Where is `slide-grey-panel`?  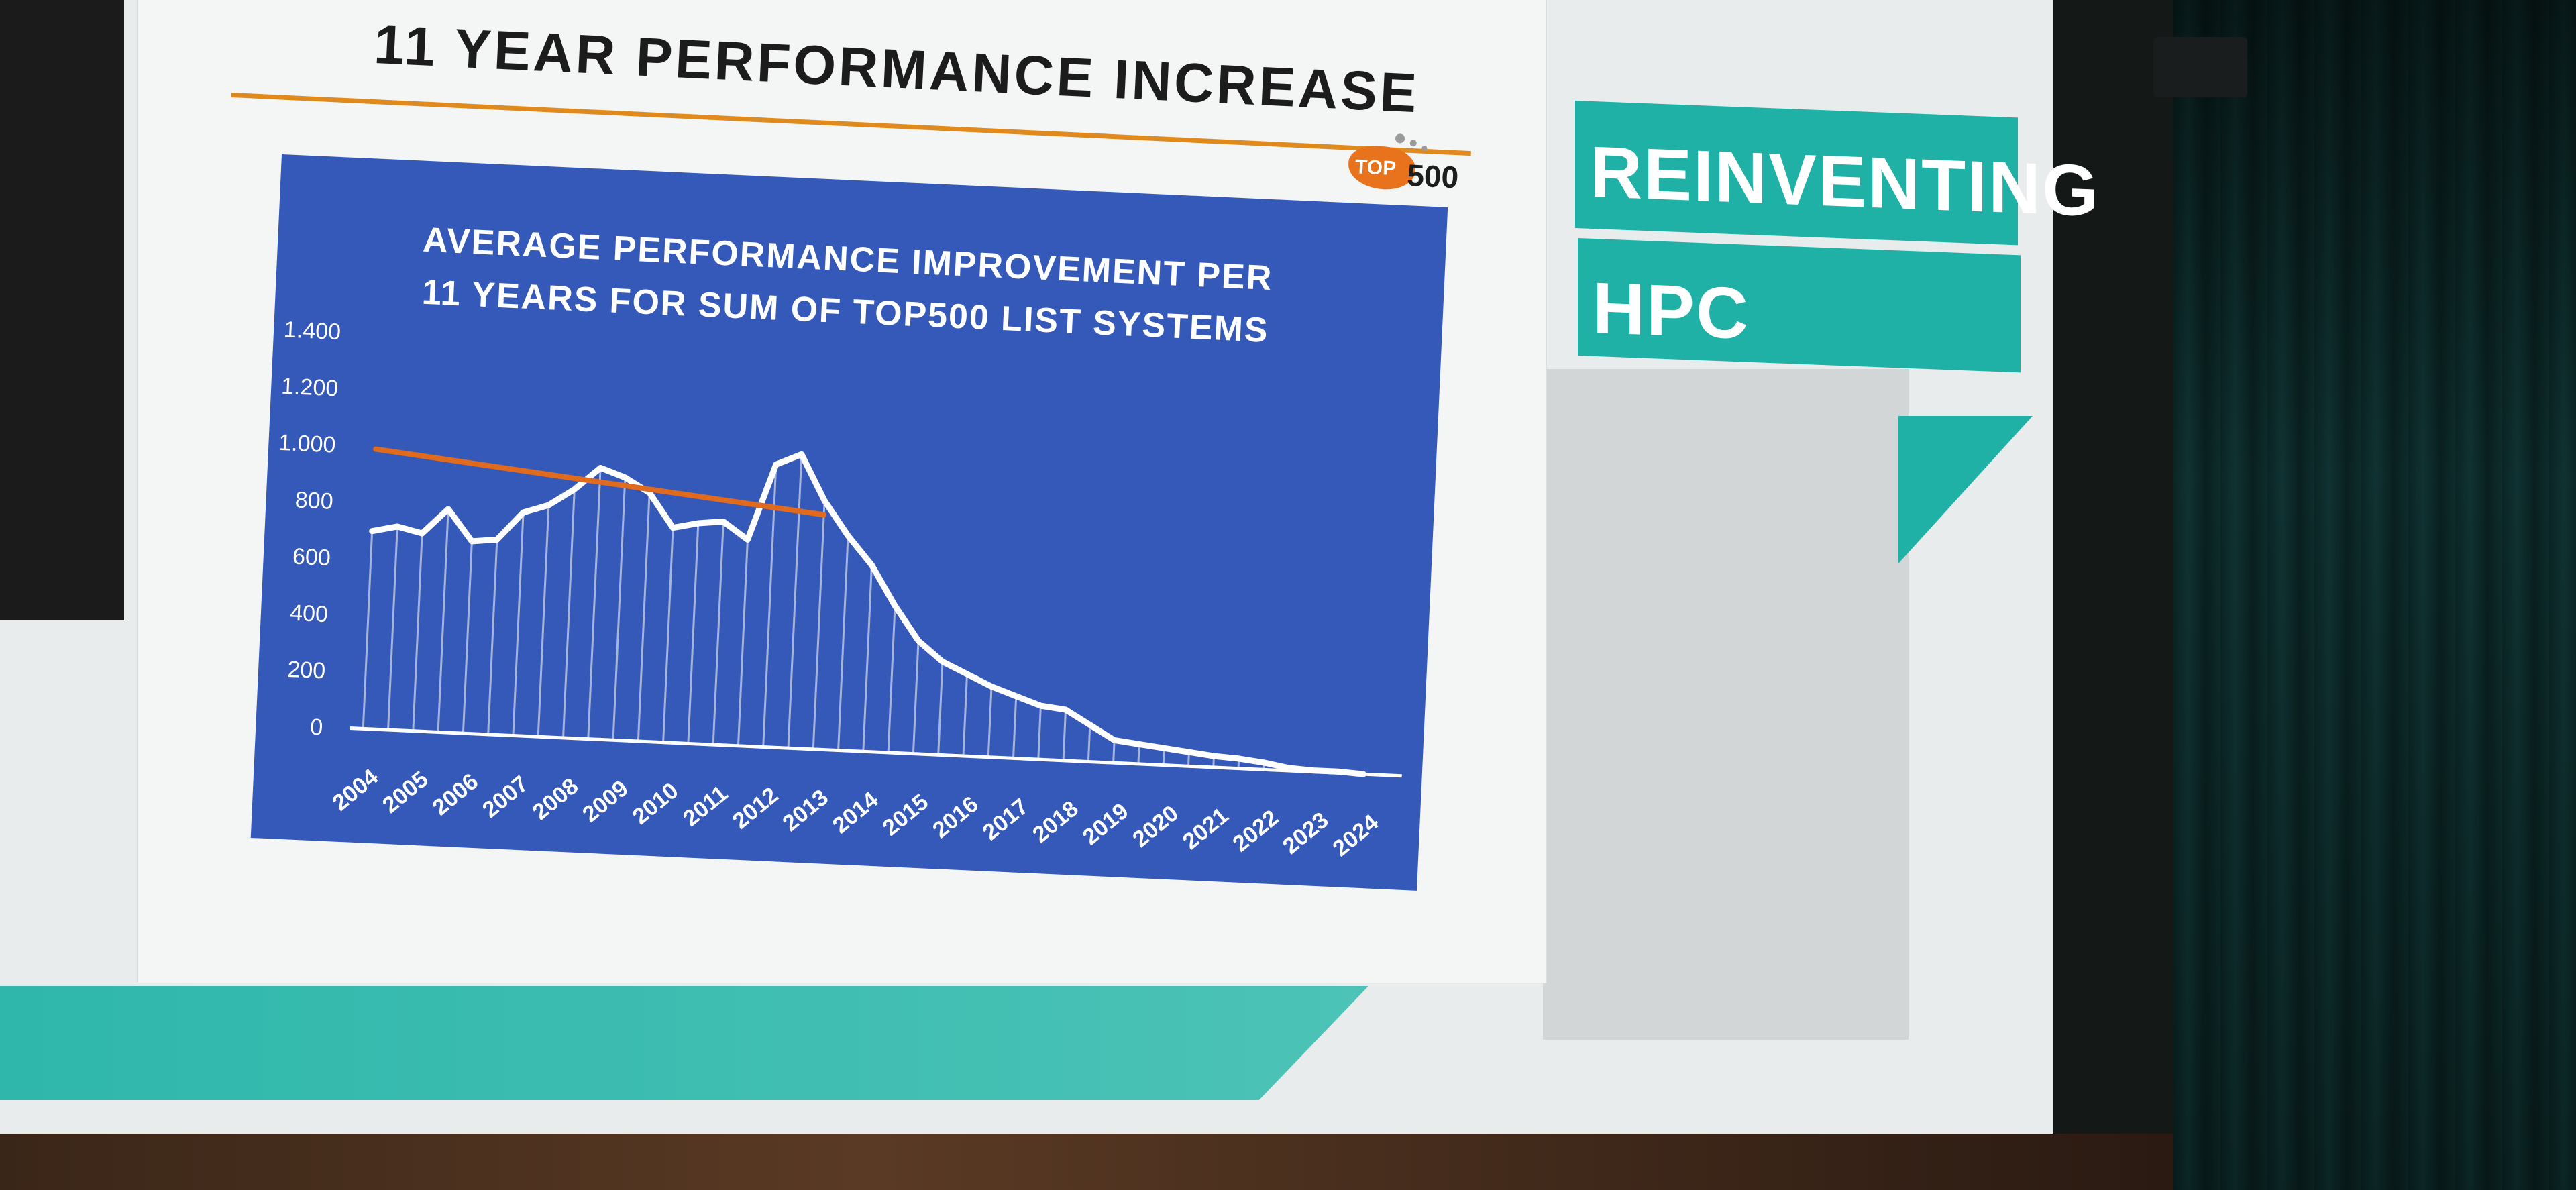
slide-grey-panel is located at coordinates (1726, 704).